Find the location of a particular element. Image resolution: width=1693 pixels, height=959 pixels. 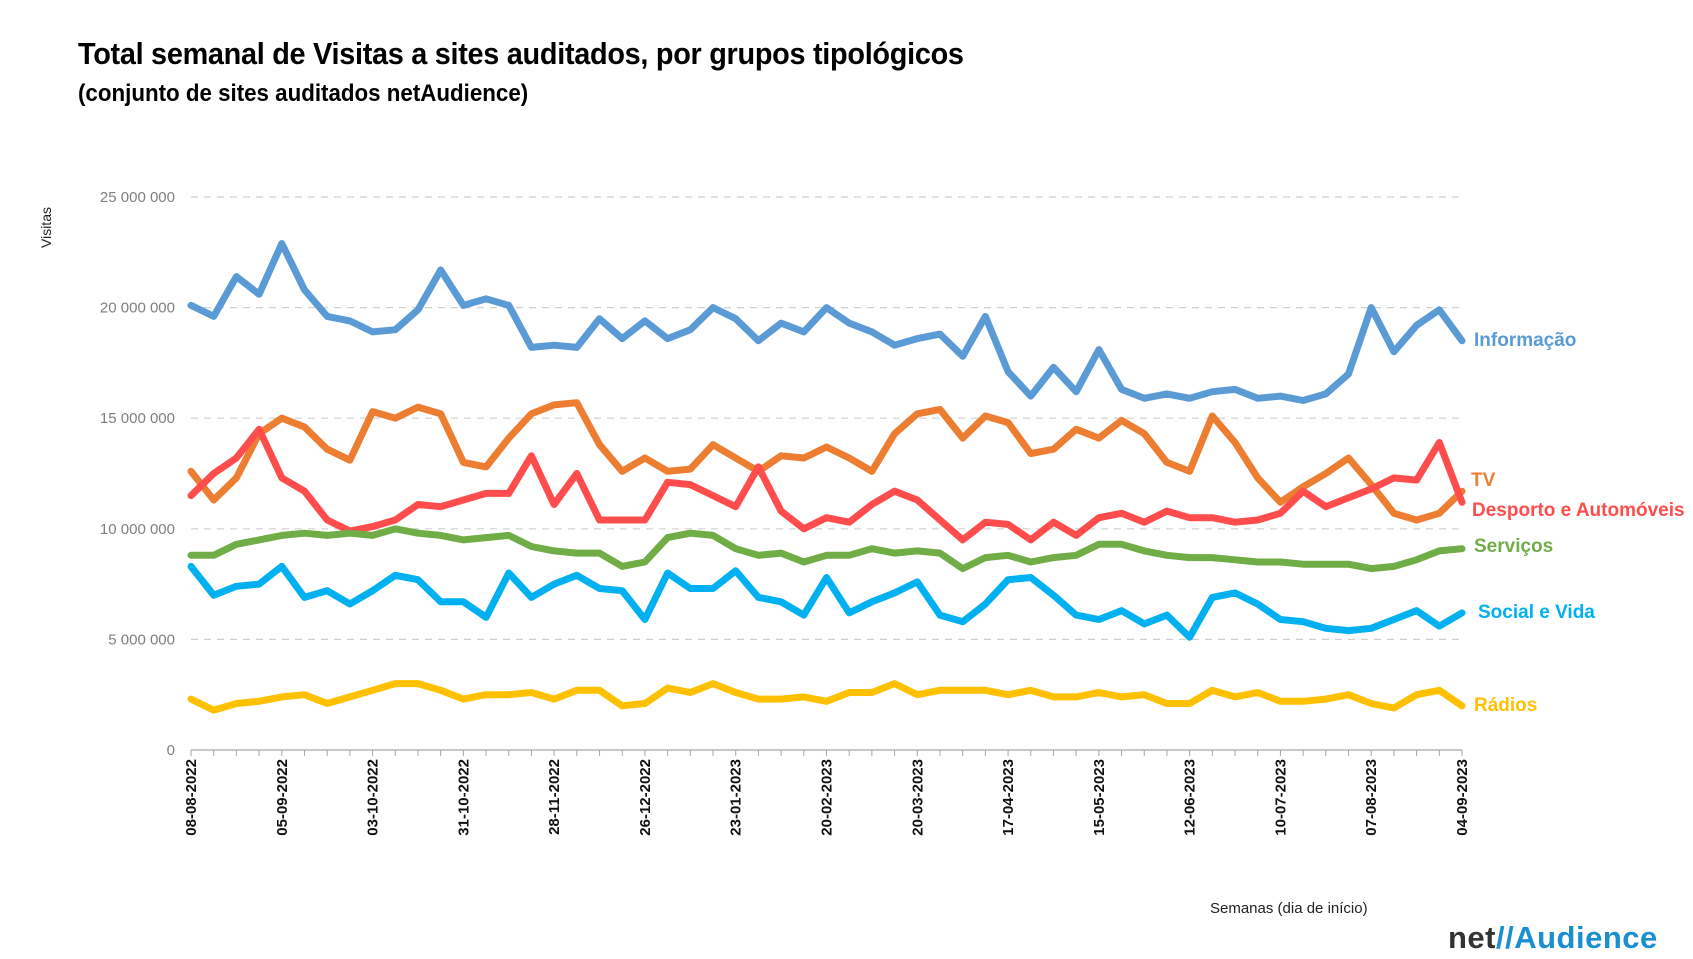

x-tick-label: 05-09-2022 is located at coordinates (282, 797).